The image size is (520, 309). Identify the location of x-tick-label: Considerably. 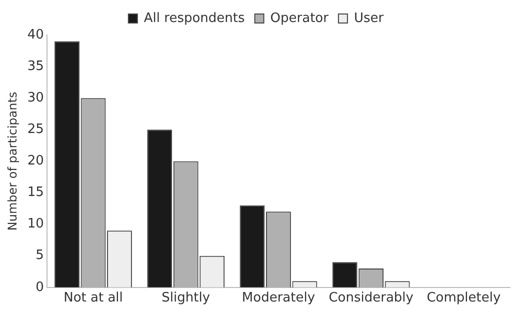
(371, 298).